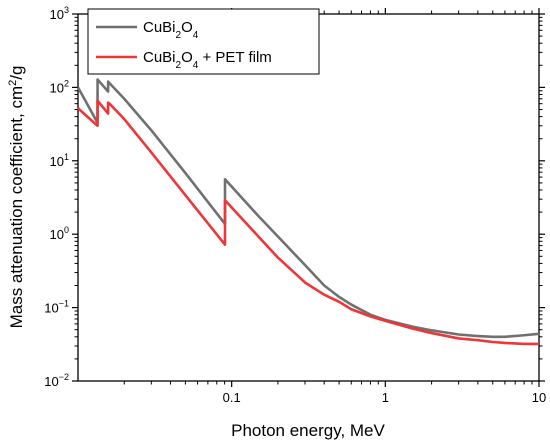  I want to click on y-tick-label: 10², so click(59, 86).